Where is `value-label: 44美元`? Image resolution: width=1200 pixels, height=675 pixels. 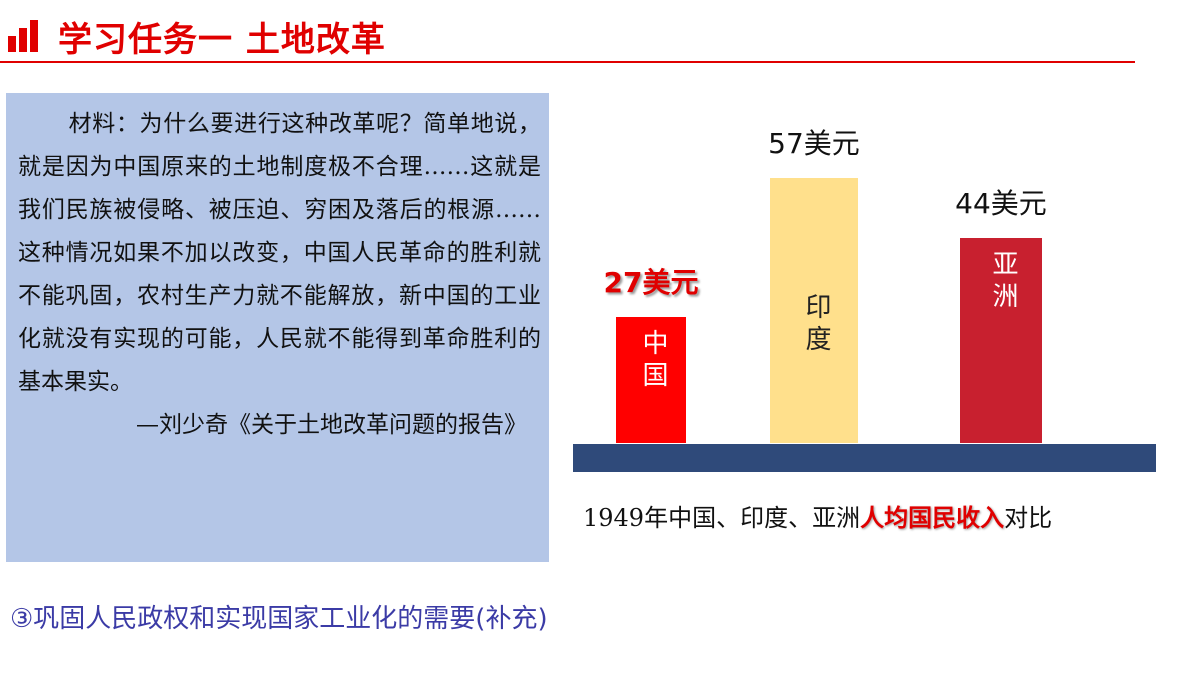 value-label: 44美元 is located at coordinates (1001, 204).